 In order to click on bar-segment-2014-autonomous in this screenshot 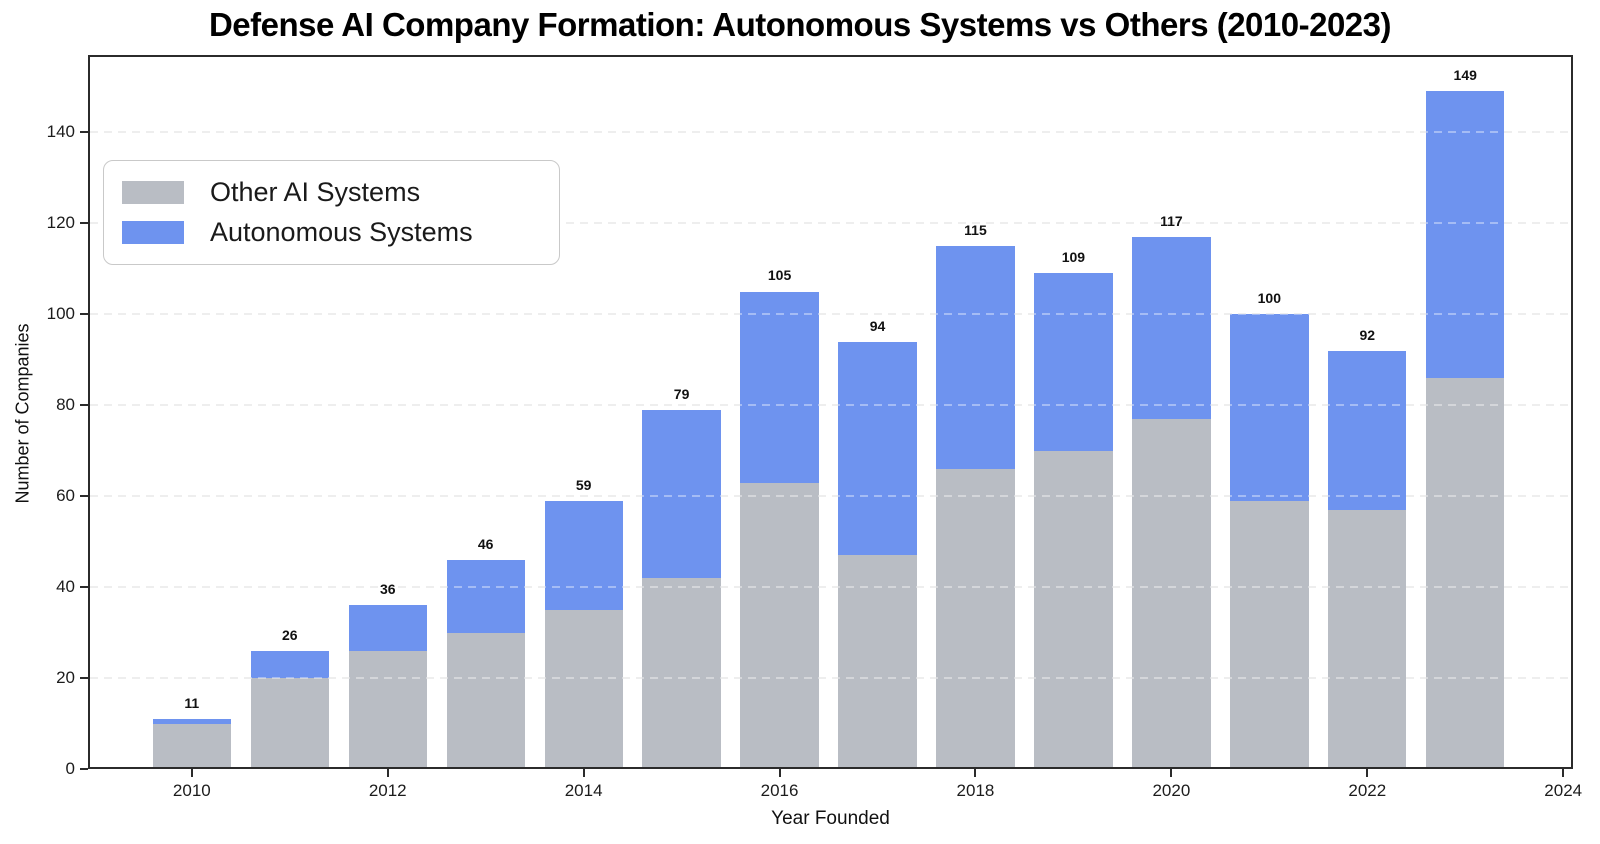, I will do `click(583, 555)`.